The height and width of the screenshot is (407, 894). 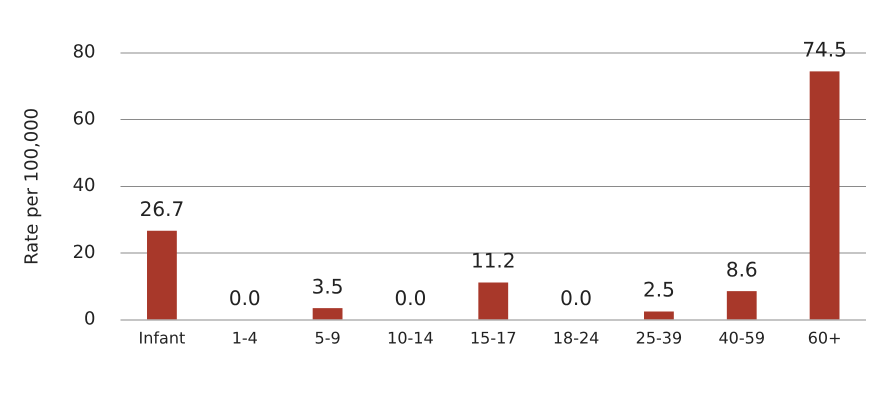 What do you see at coordinates (825, 338) in the screenshot?
I see `x-tick-label: 60+` at bounding box center [825, 338].